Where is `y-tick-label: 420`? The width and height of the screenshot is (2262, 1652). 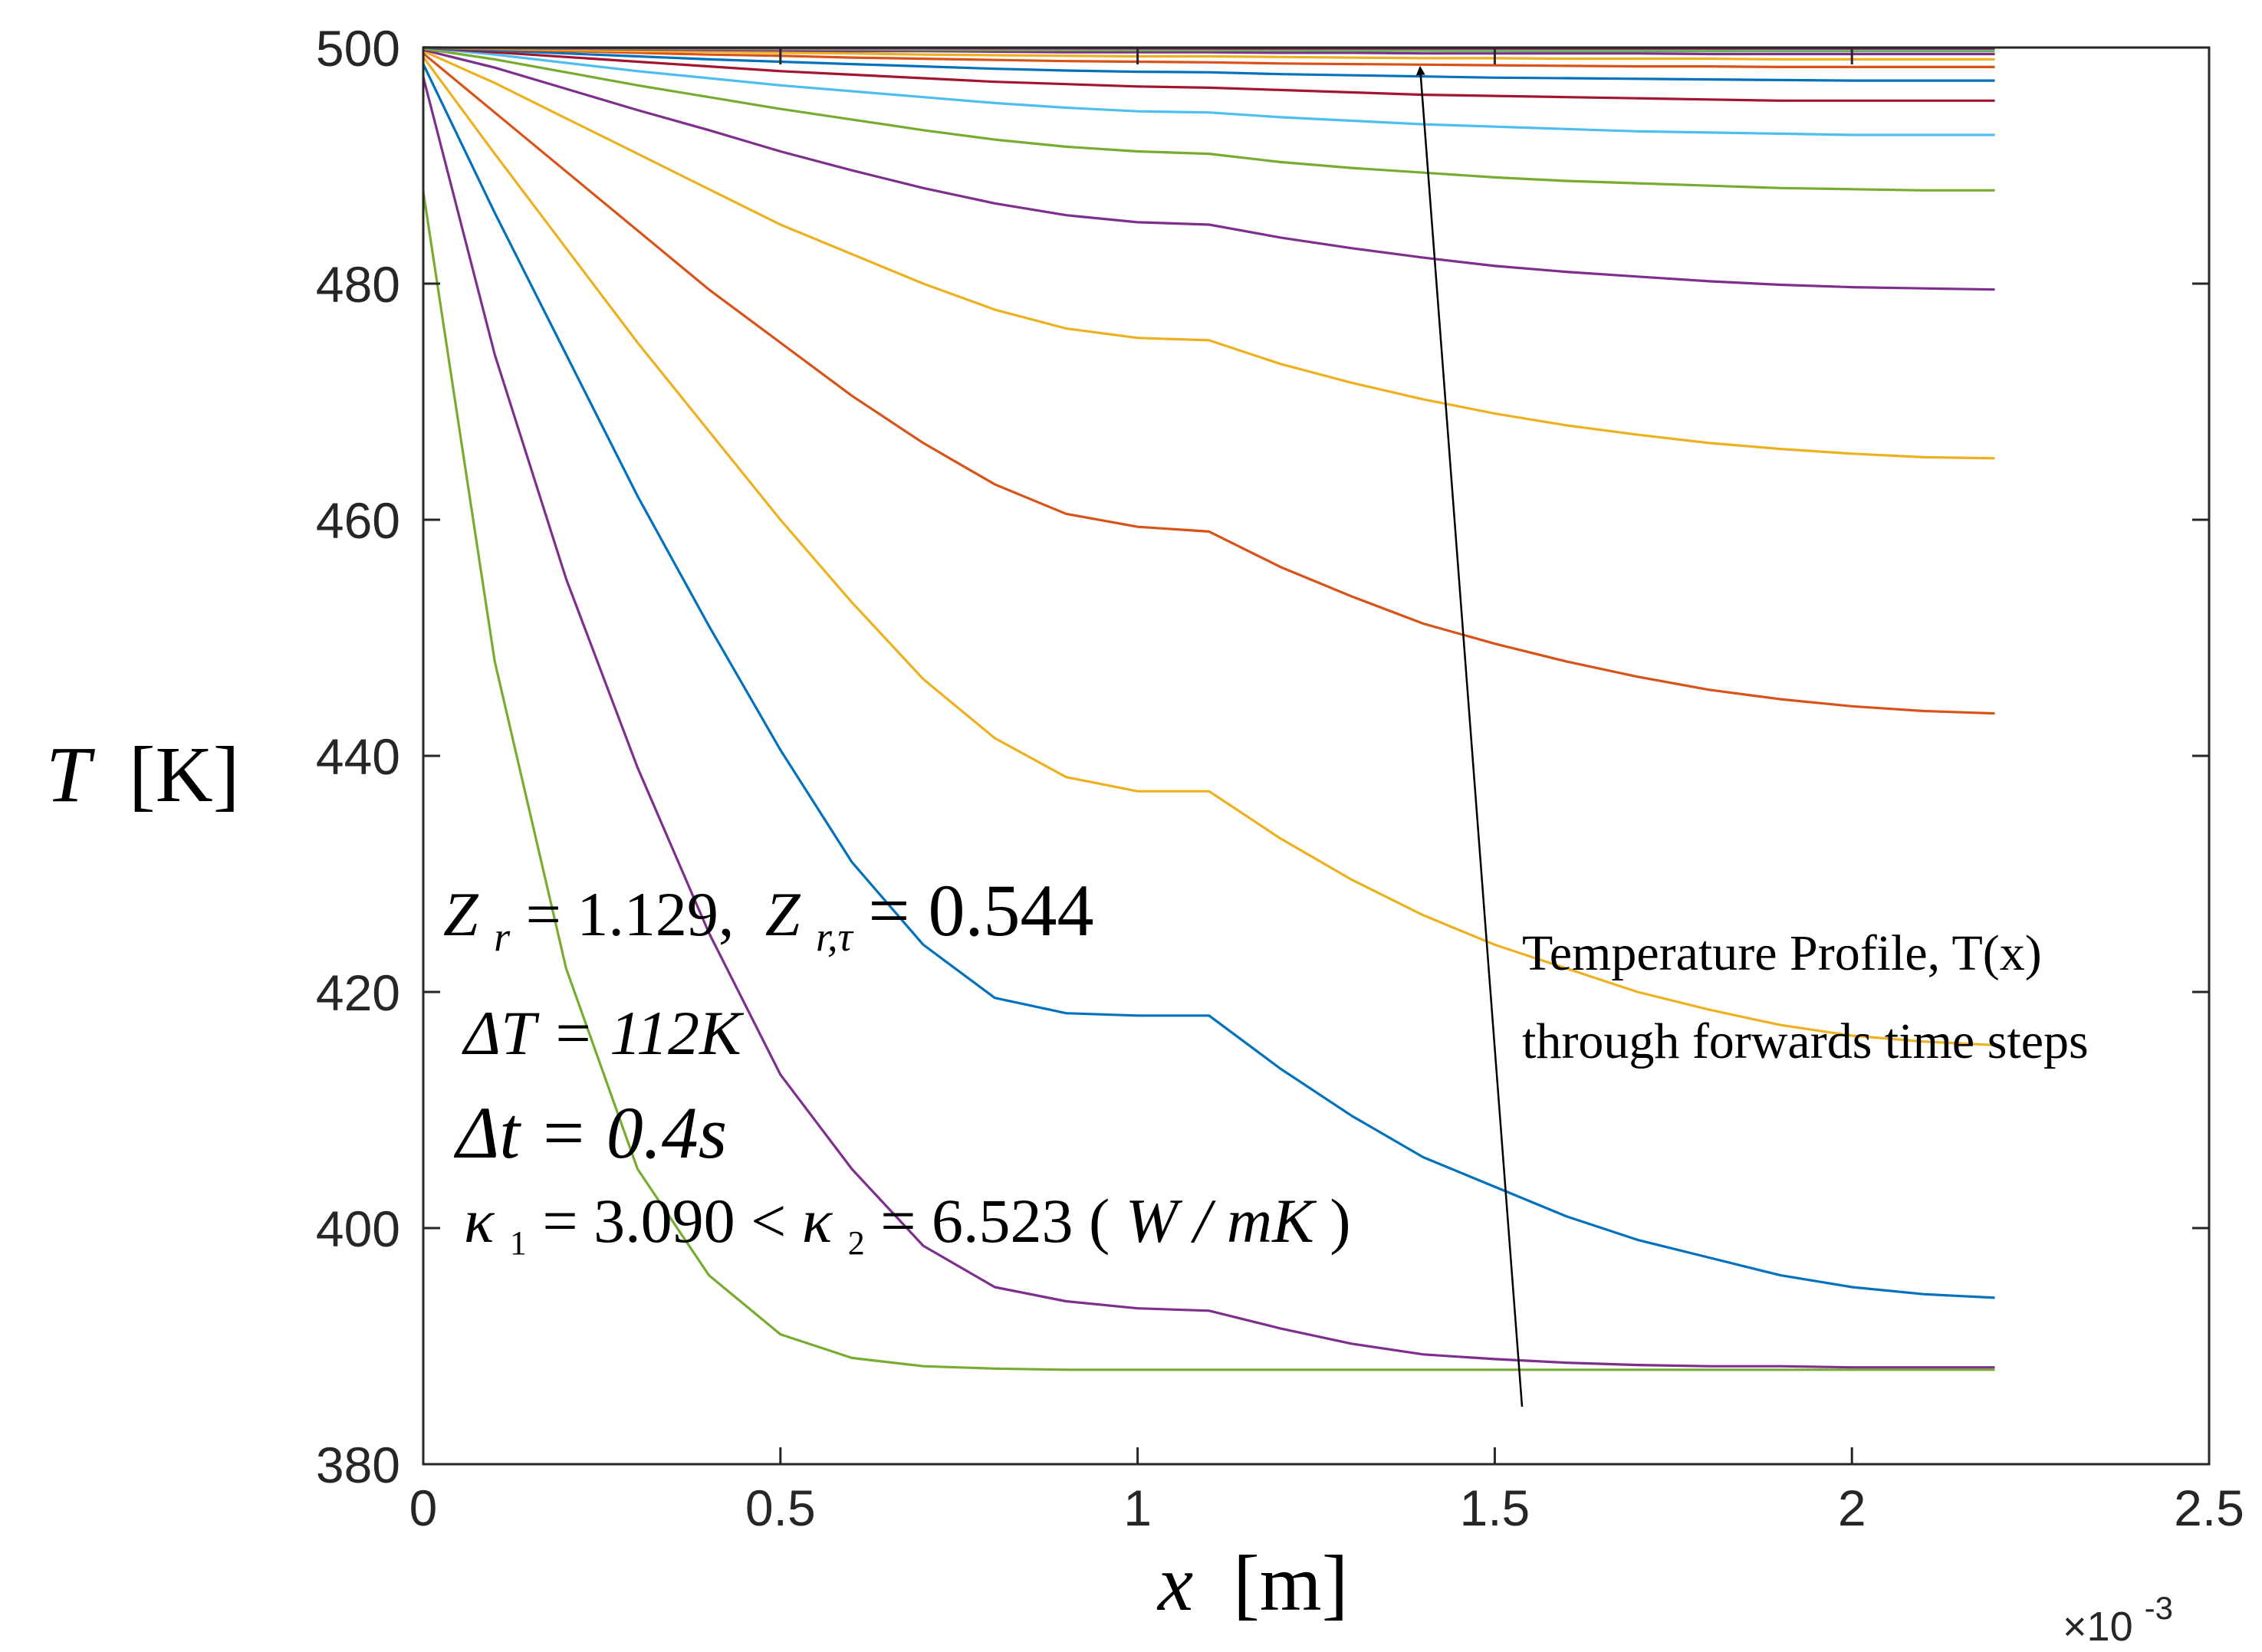 y-tick-label: 420 is located at coordinates (358, 992).